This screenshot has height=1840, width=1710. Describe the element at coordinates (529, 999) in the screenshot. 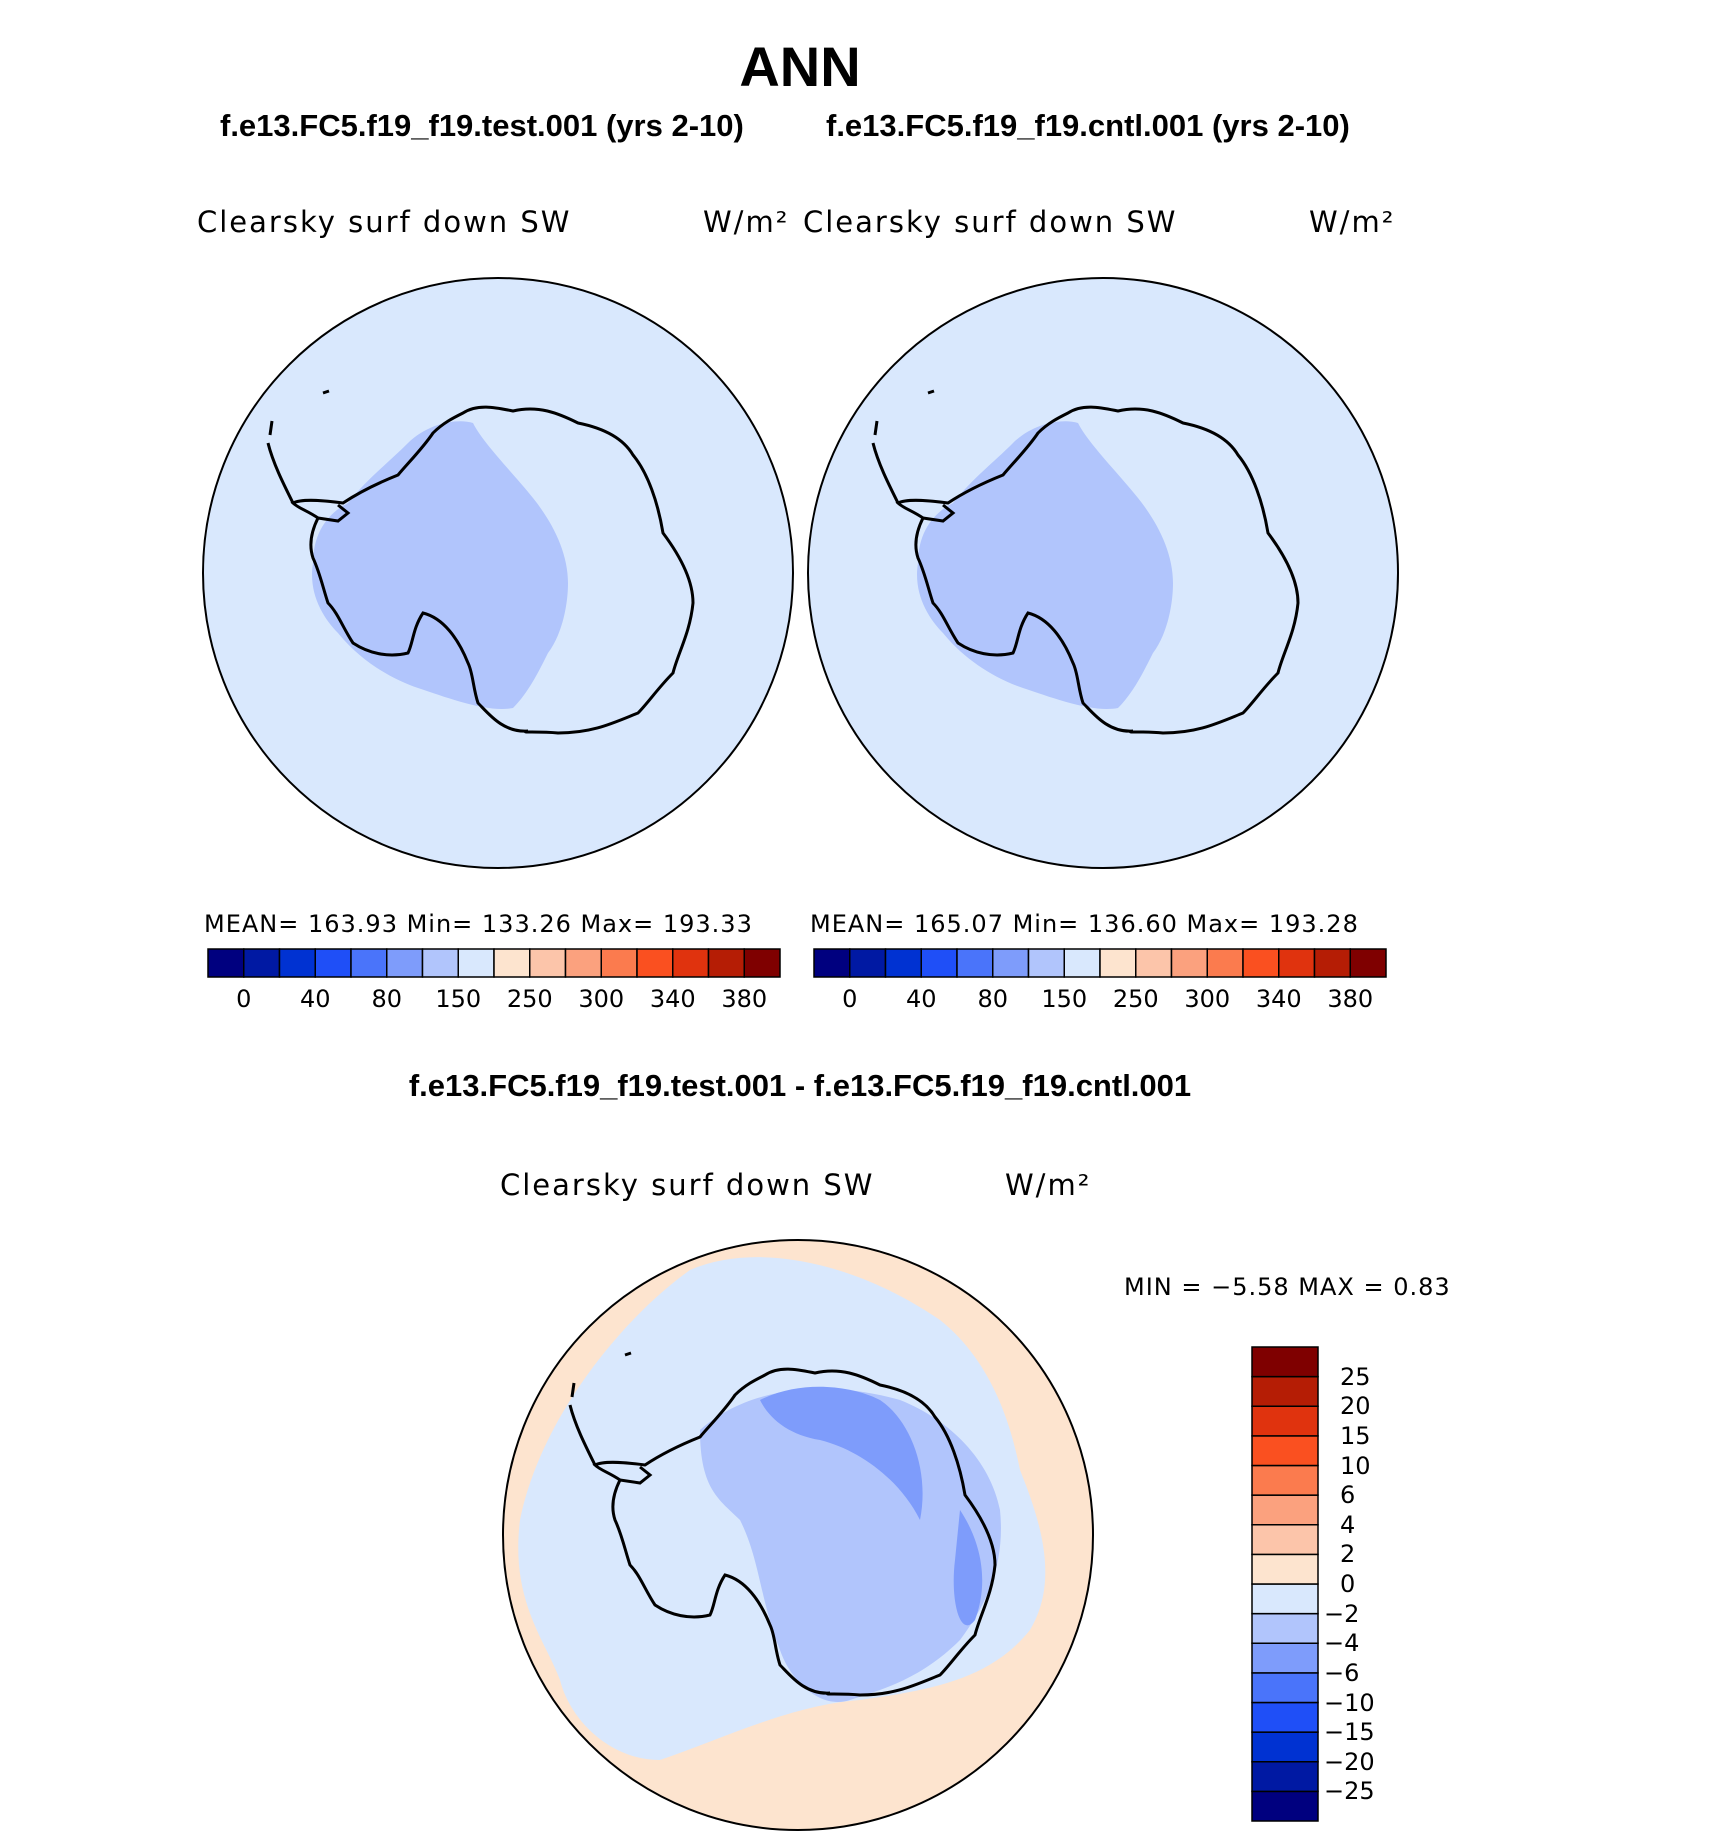

I see `test-colorbar-tick-label: 250` at that location.